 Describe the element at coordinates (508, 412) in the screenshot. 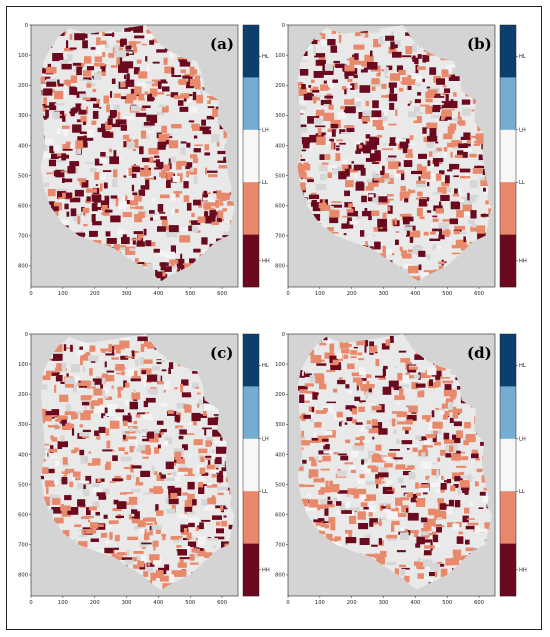

I see `colorbar-segment` at that location.